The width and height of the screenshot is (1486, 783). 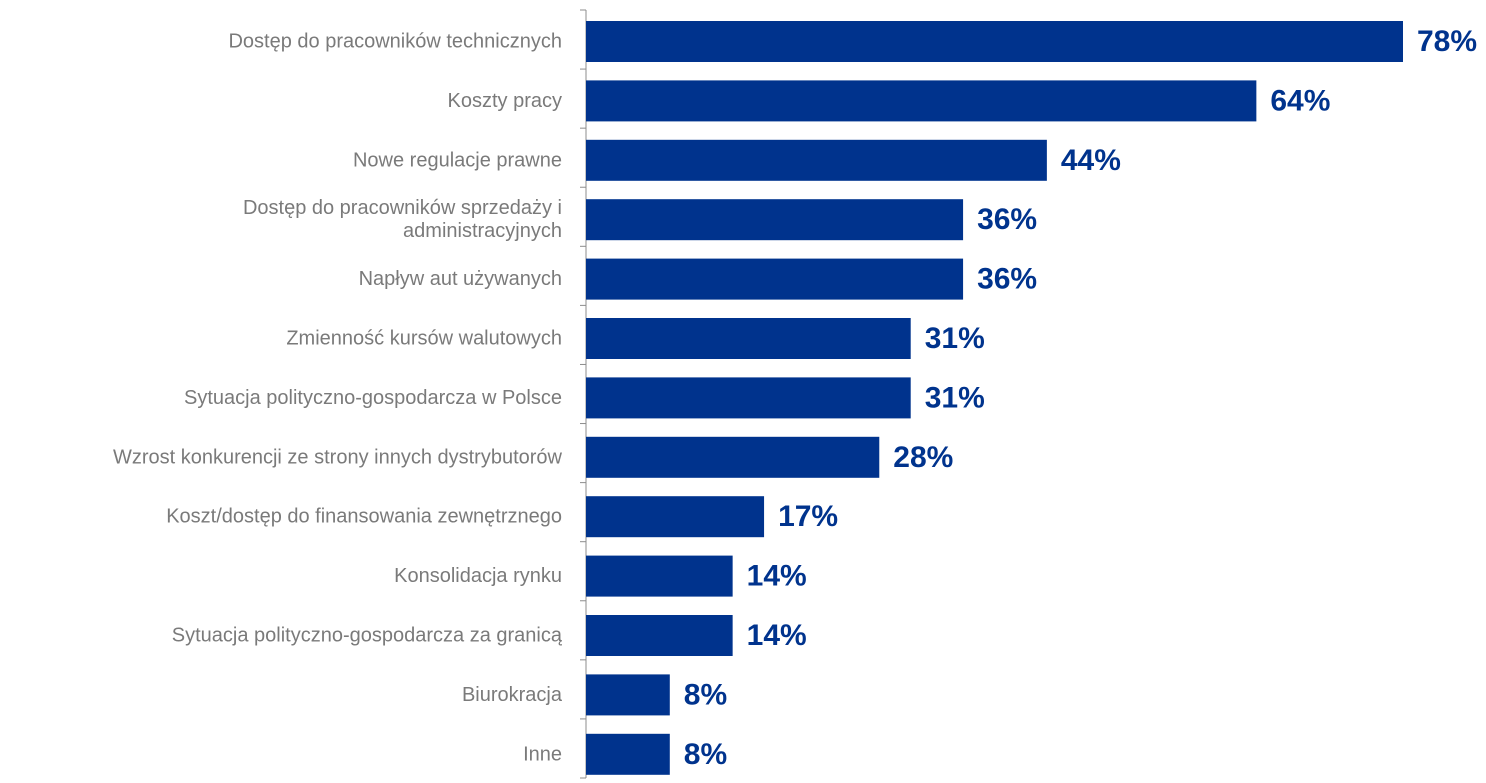 I want to click on category-label-line: administracyjnych, so click(x=482, y=231).